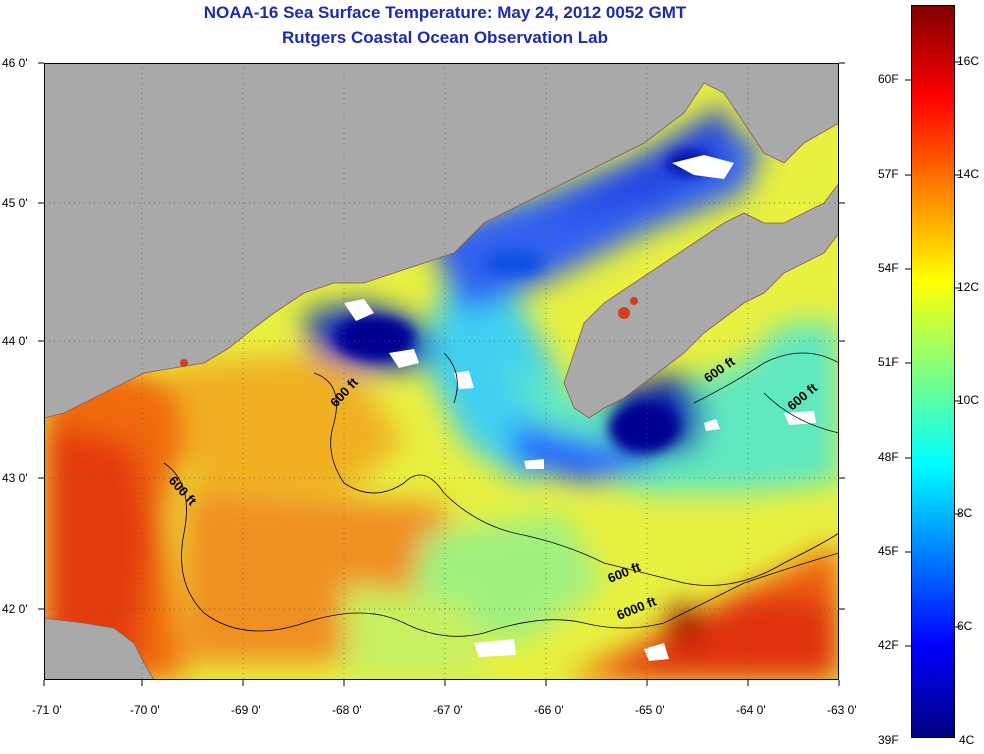 The height and width of the screenshot is (754, 984). What do you see at coordinates (968, 174) in the screenshot?
I see `colorbar-c-label: 14C` at bounding box center [968, 174].